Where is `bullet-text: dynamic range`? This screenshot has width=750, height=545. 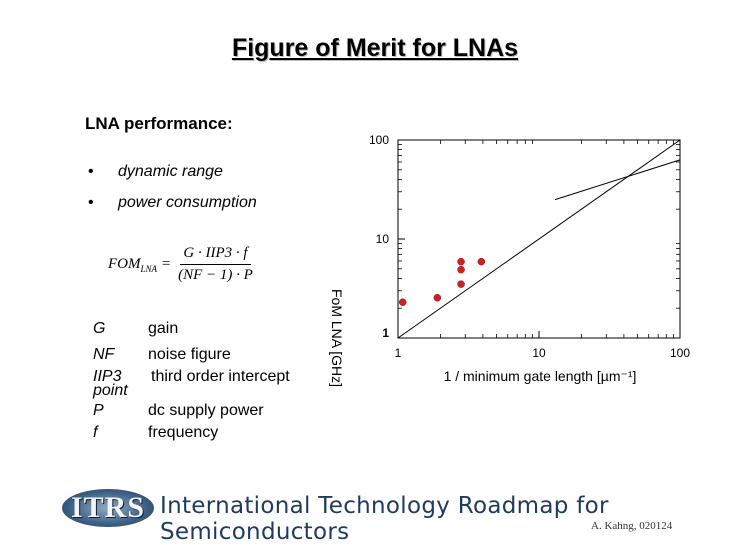
bullet-text: dynamic range is located at coordinates (170, 171).